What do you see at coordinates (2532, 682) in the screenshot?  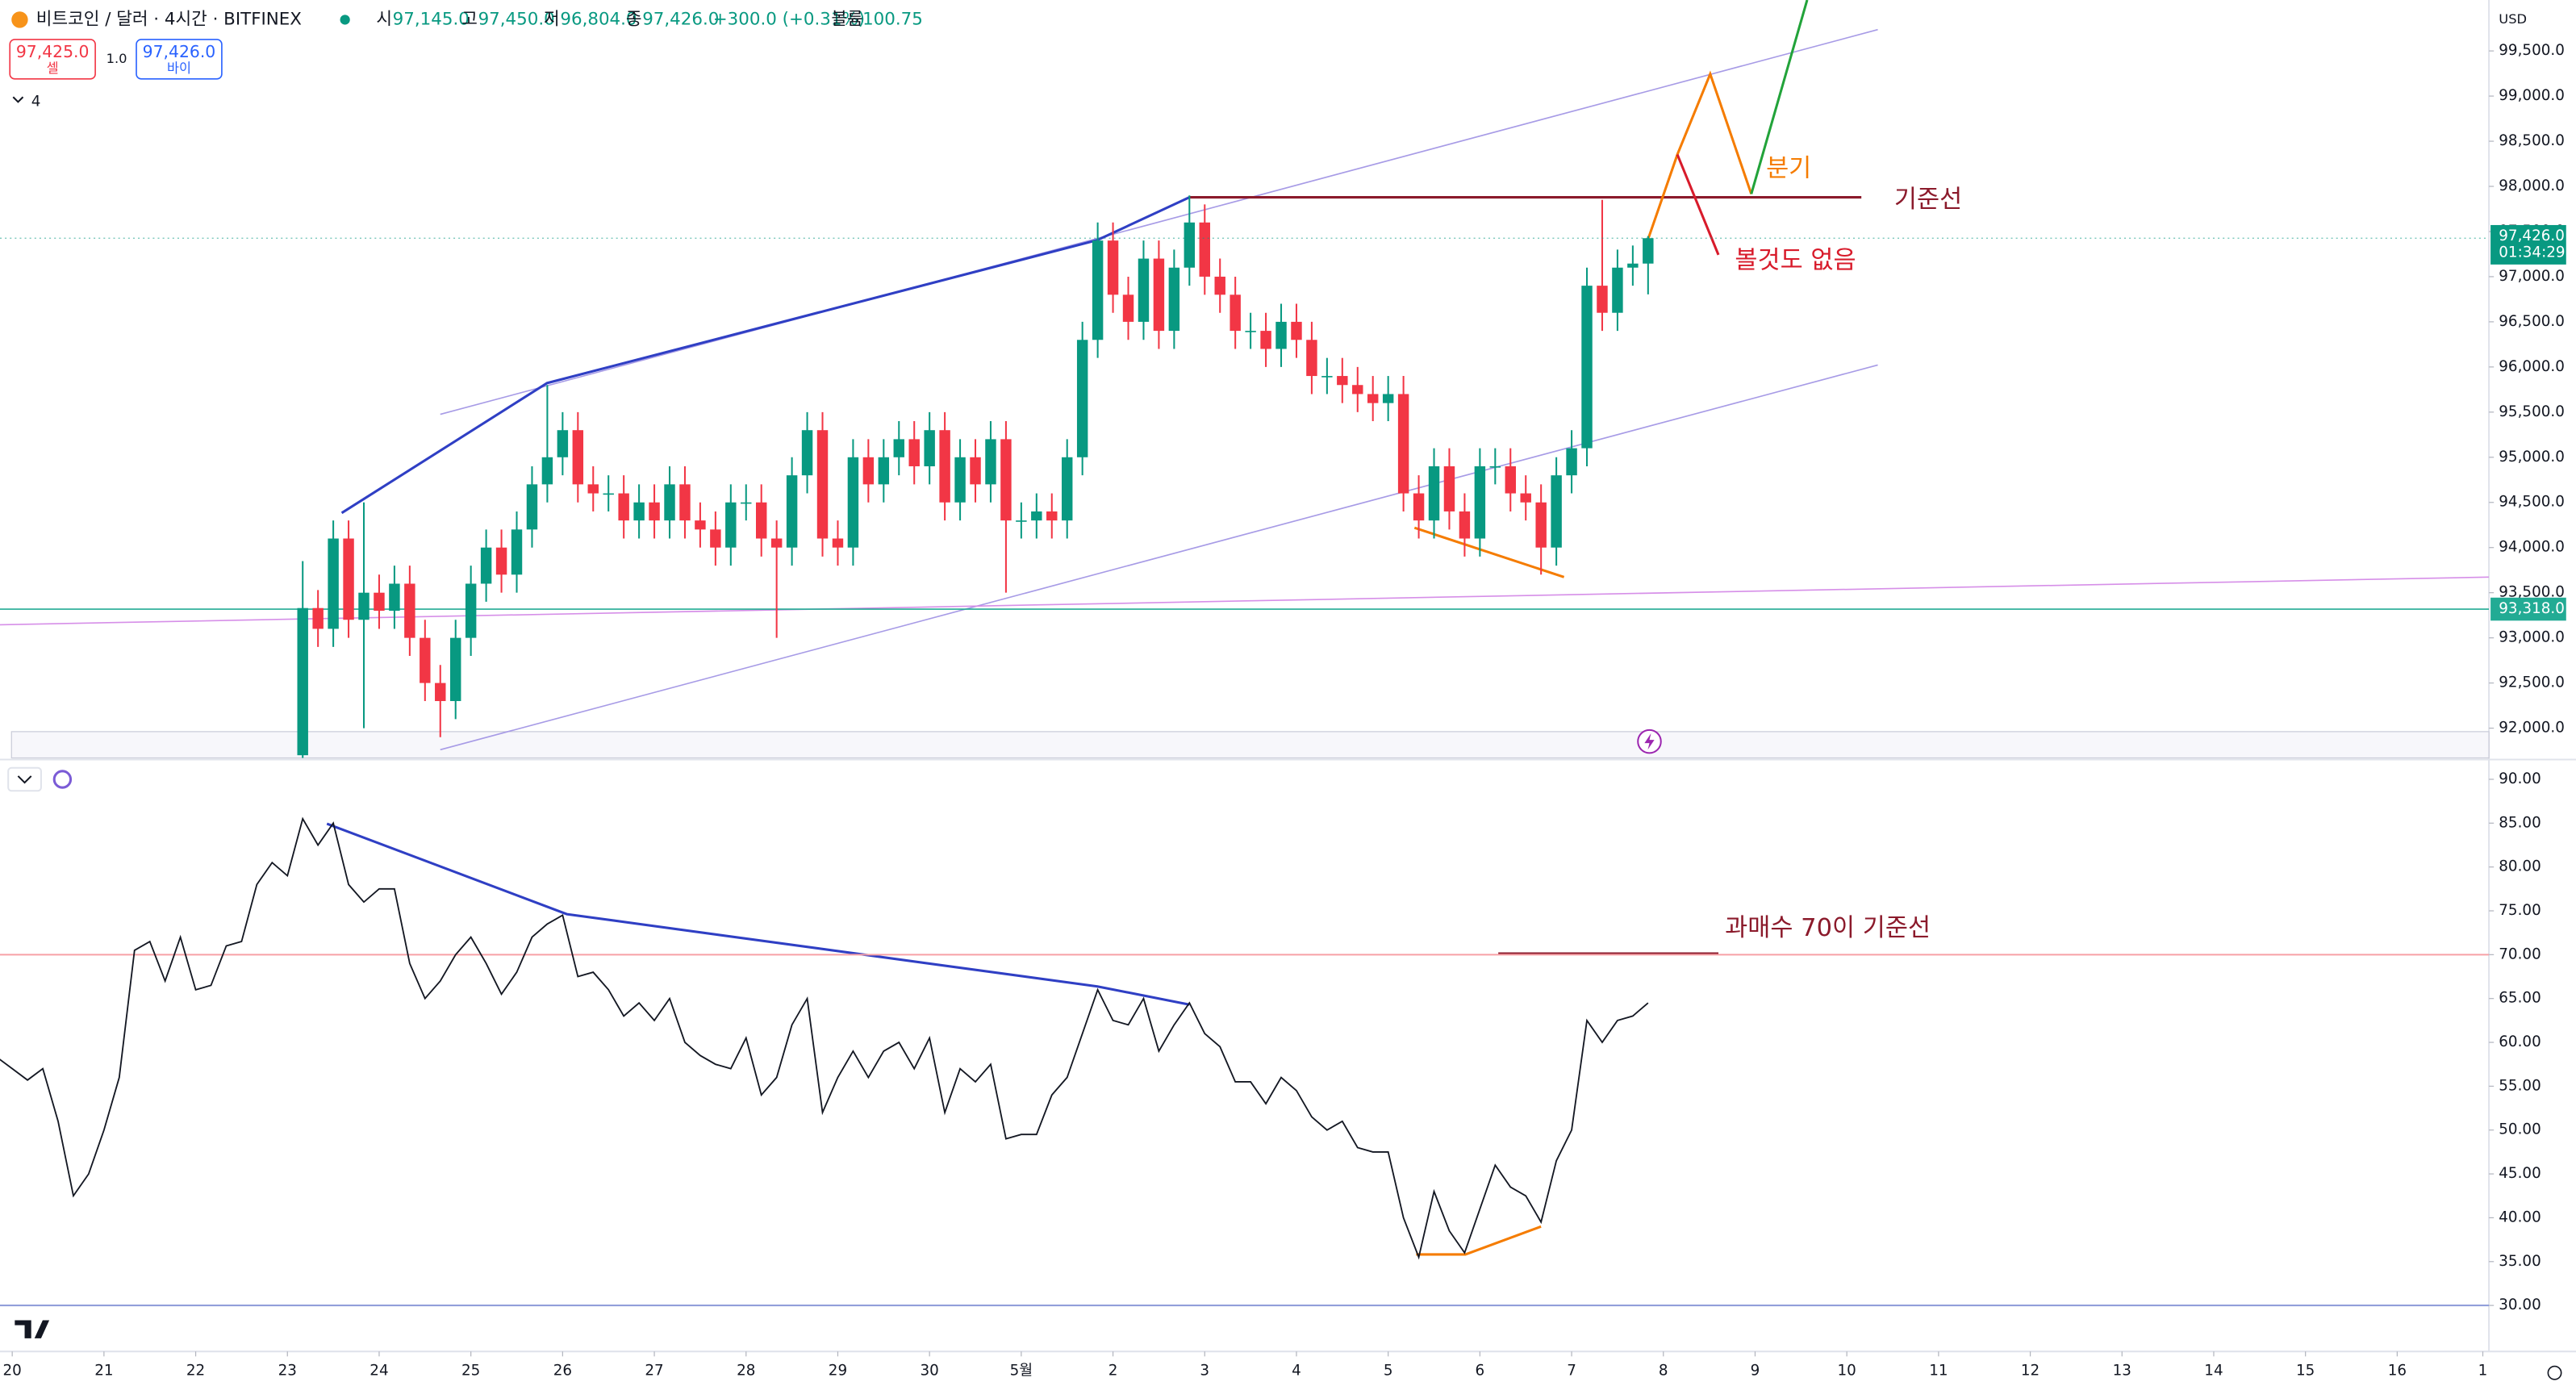 I see `y-tick-label: 92,500.0` at bounding box center [2532, 682].